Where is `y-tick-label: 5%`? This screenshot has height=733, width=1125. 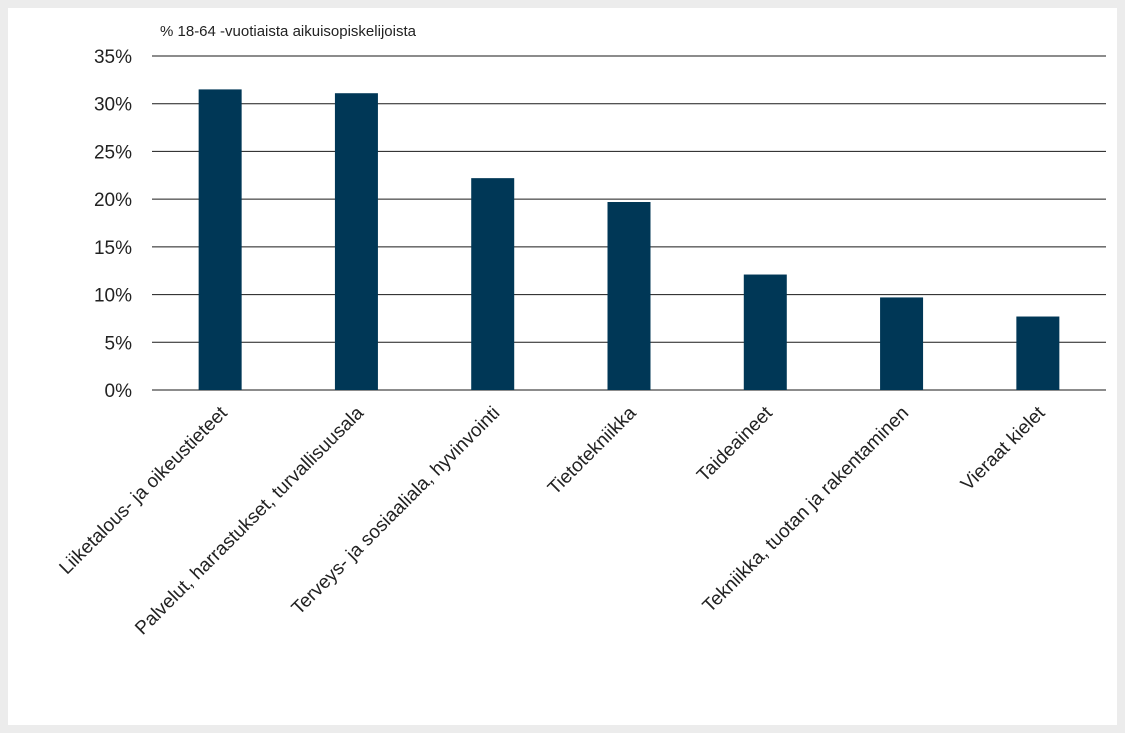
y-tick-label: 5% is located at coordinates (119, 343).